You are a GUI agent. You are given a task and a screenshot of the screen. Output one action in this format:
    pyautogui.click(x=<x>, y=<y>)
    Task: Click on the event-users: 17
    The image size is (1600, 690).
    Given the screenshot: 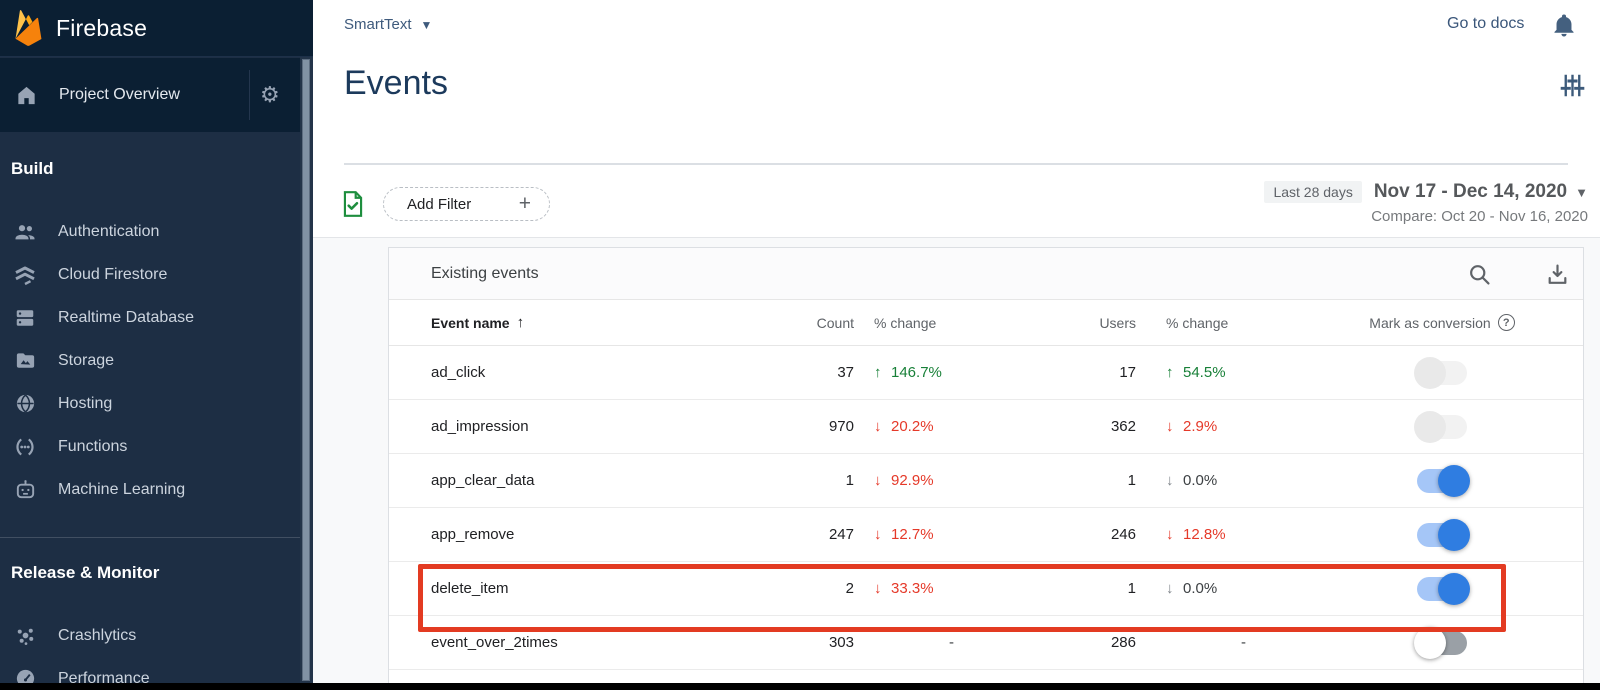 What is the action you would take?
    pyautogui.click(x=1127, y=372)
    